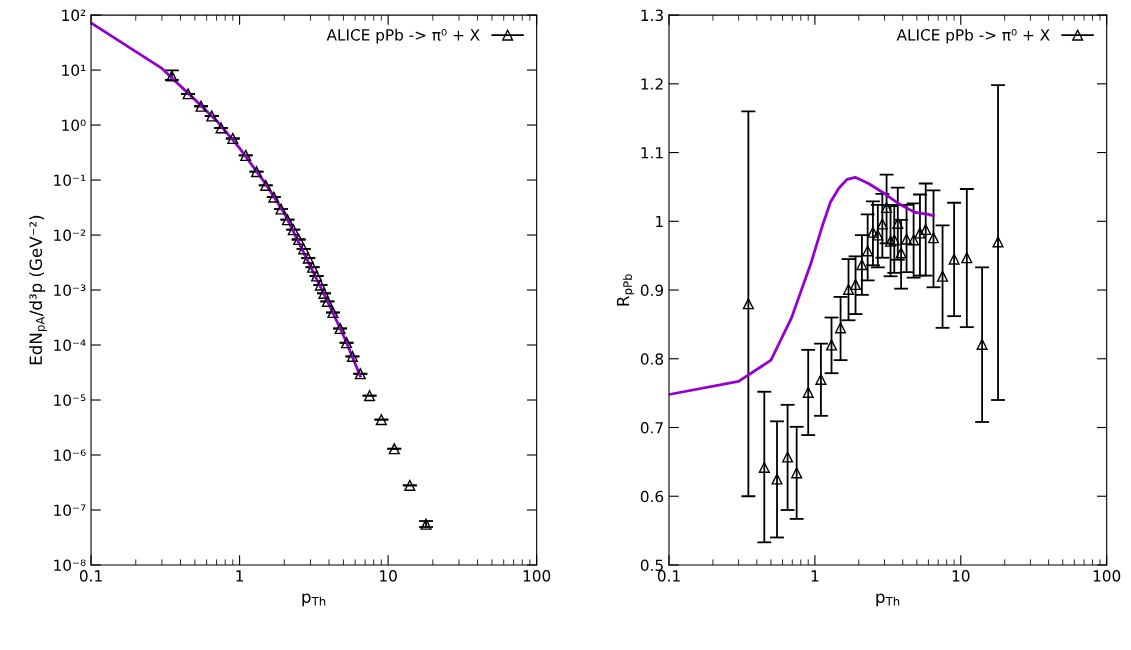 This screenshot has width=1131, height=650. What do you see at coordinates (70, 235) in the screenshot?
I see `y-tick-label: 10⁻²` at bounding box center [70, 235].